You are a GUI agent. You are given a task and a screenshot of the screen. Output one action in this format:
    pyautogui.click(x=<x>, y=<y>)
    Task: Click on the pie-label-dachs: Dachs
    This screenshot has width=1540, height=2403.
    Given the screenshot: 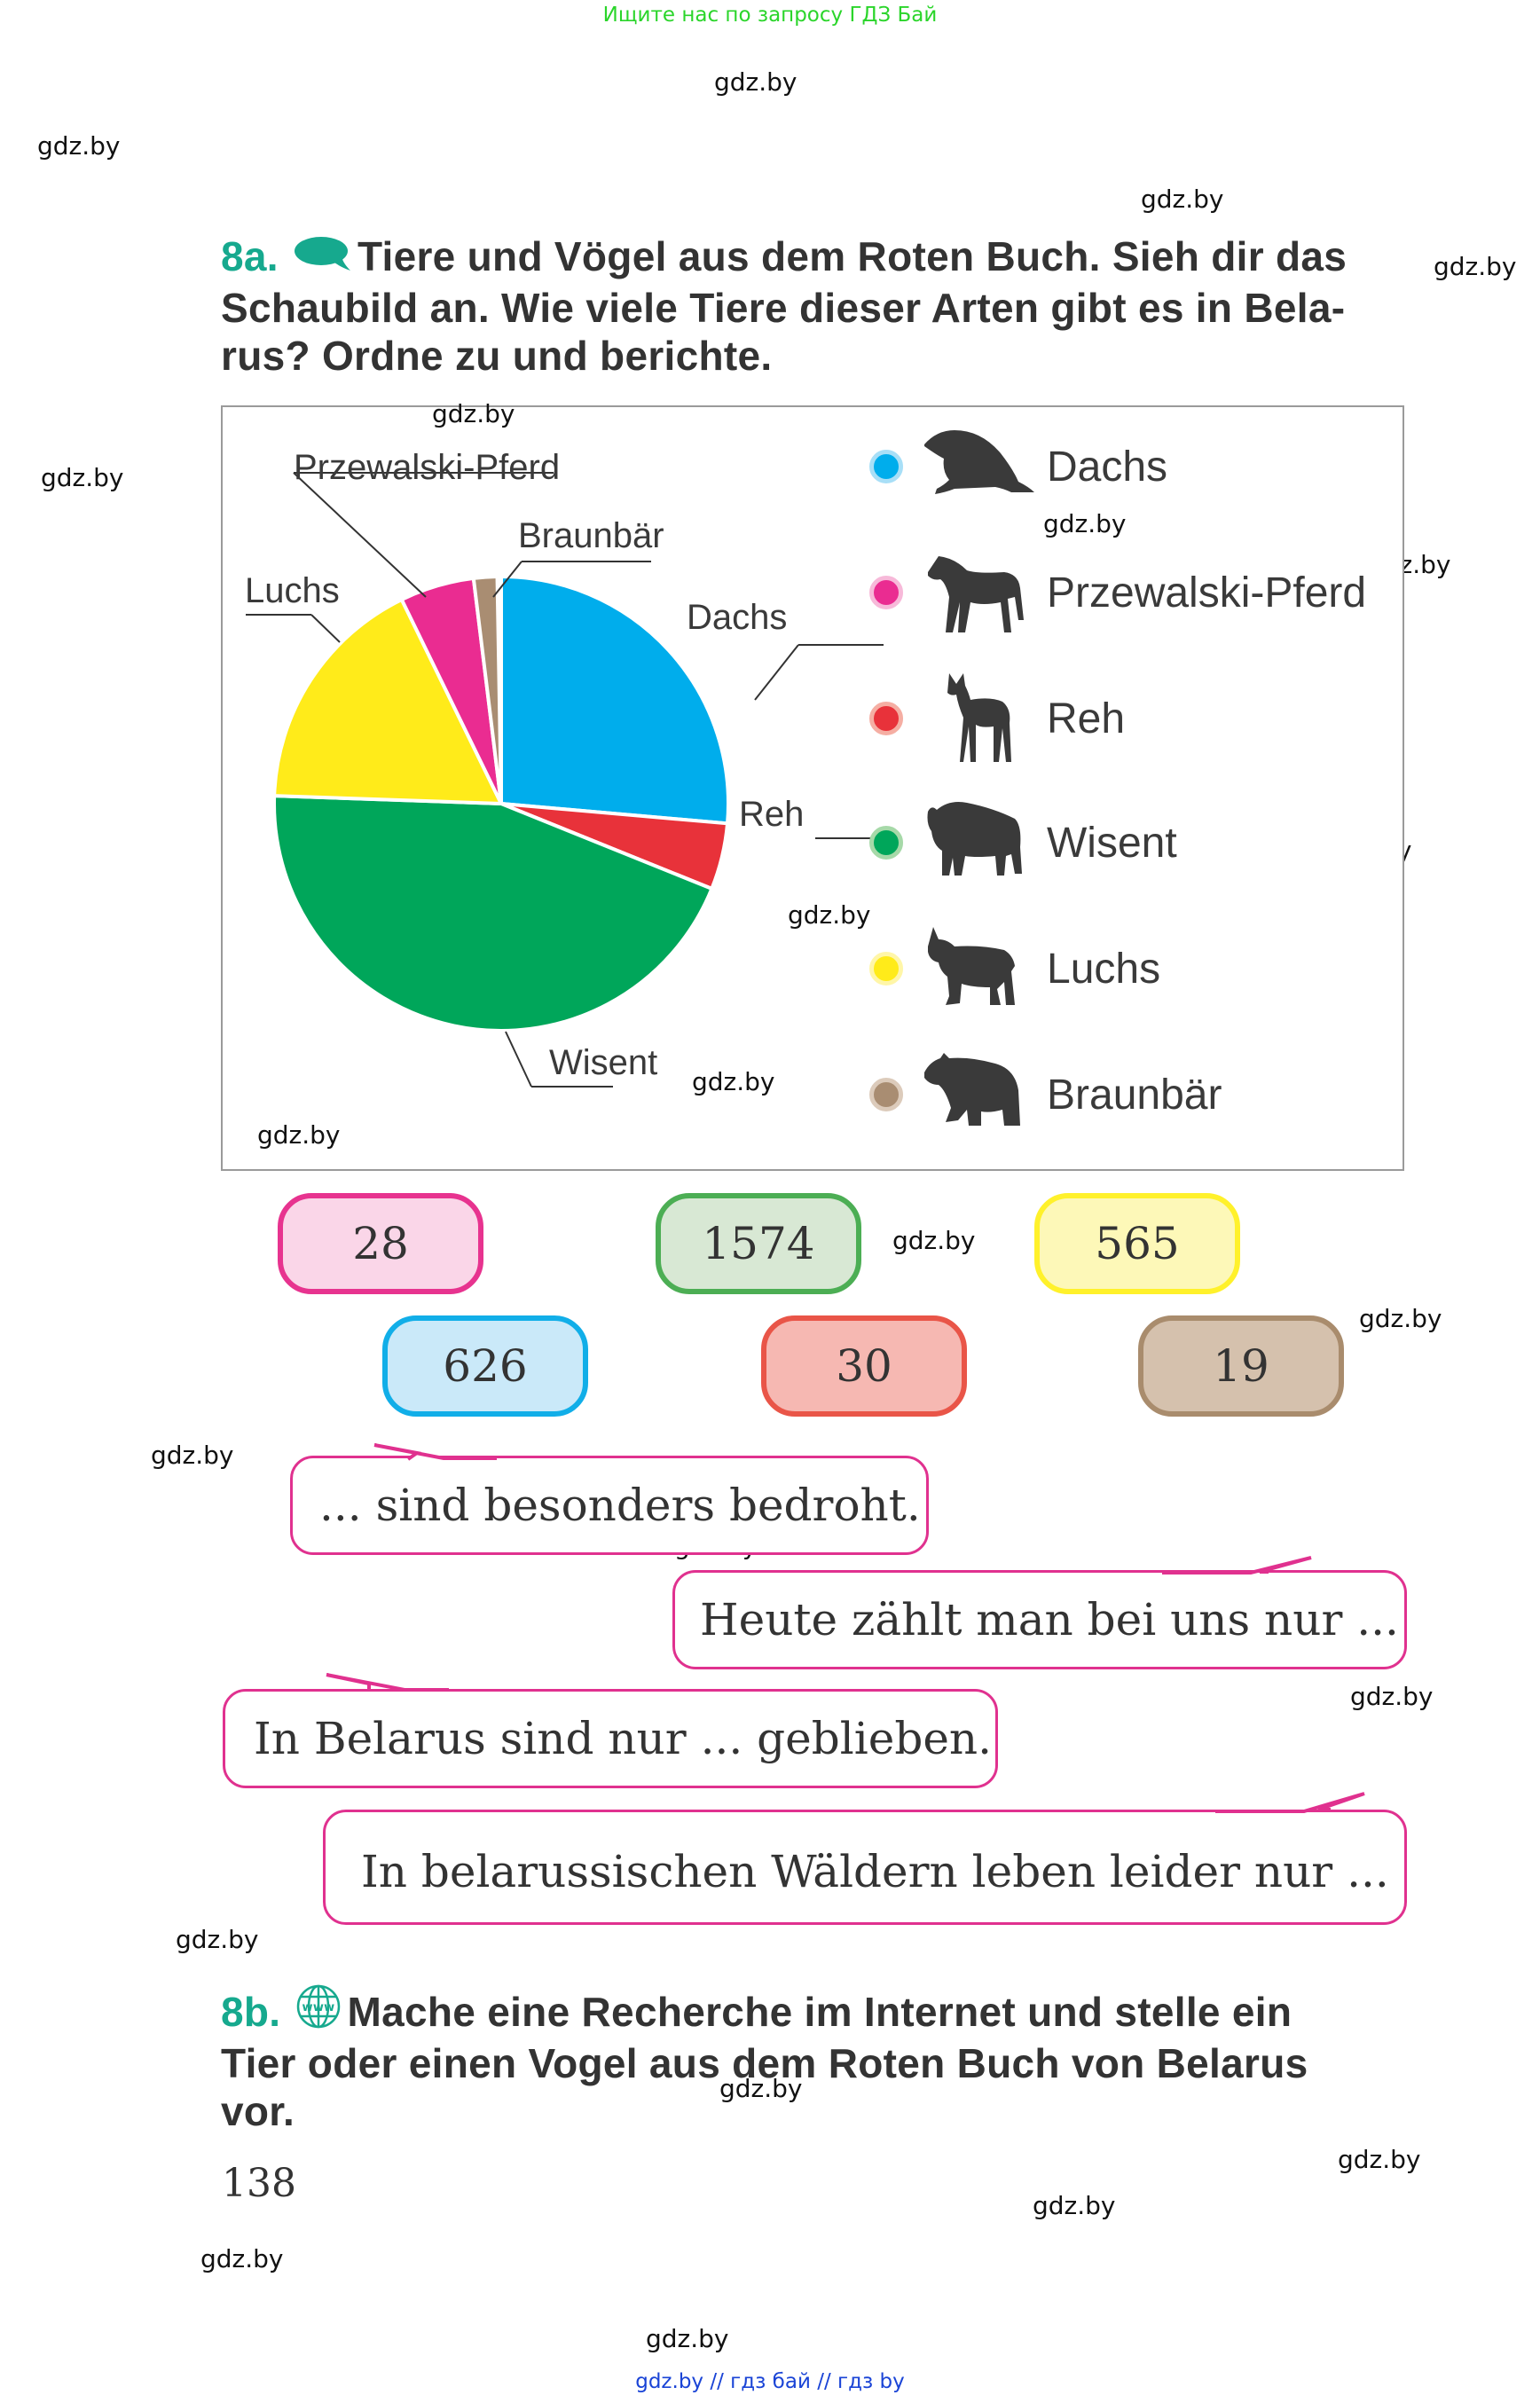 What is the action you would take?
    pyautogui.click(x=737, y=617)
    